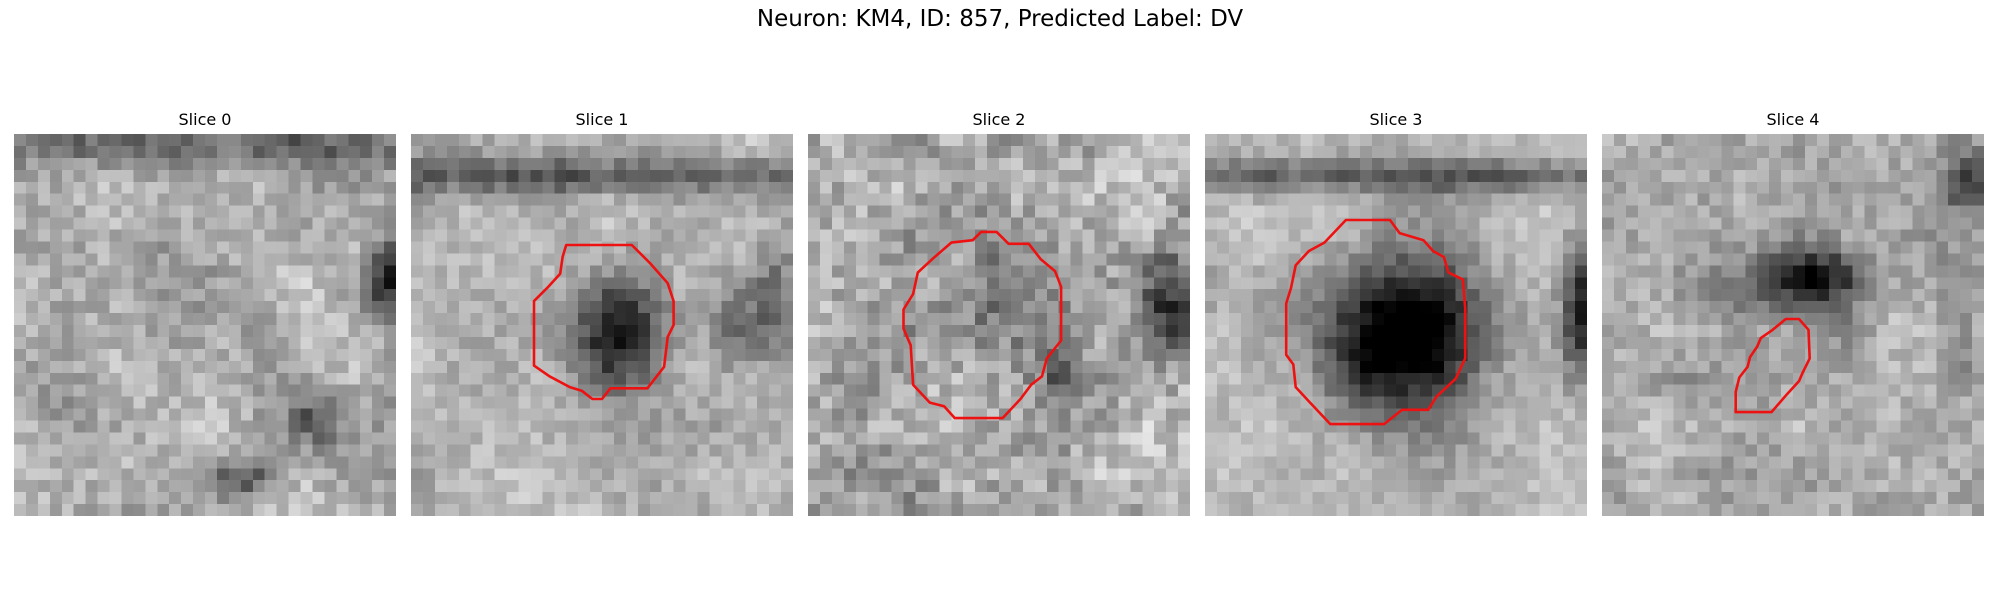 The width and height of the screenshot is (2000, 600). What do you see at coordinates (999, 119) in the screenshot?
I see `slice-2-title: Slice 2` at bounding box center [999, 119].